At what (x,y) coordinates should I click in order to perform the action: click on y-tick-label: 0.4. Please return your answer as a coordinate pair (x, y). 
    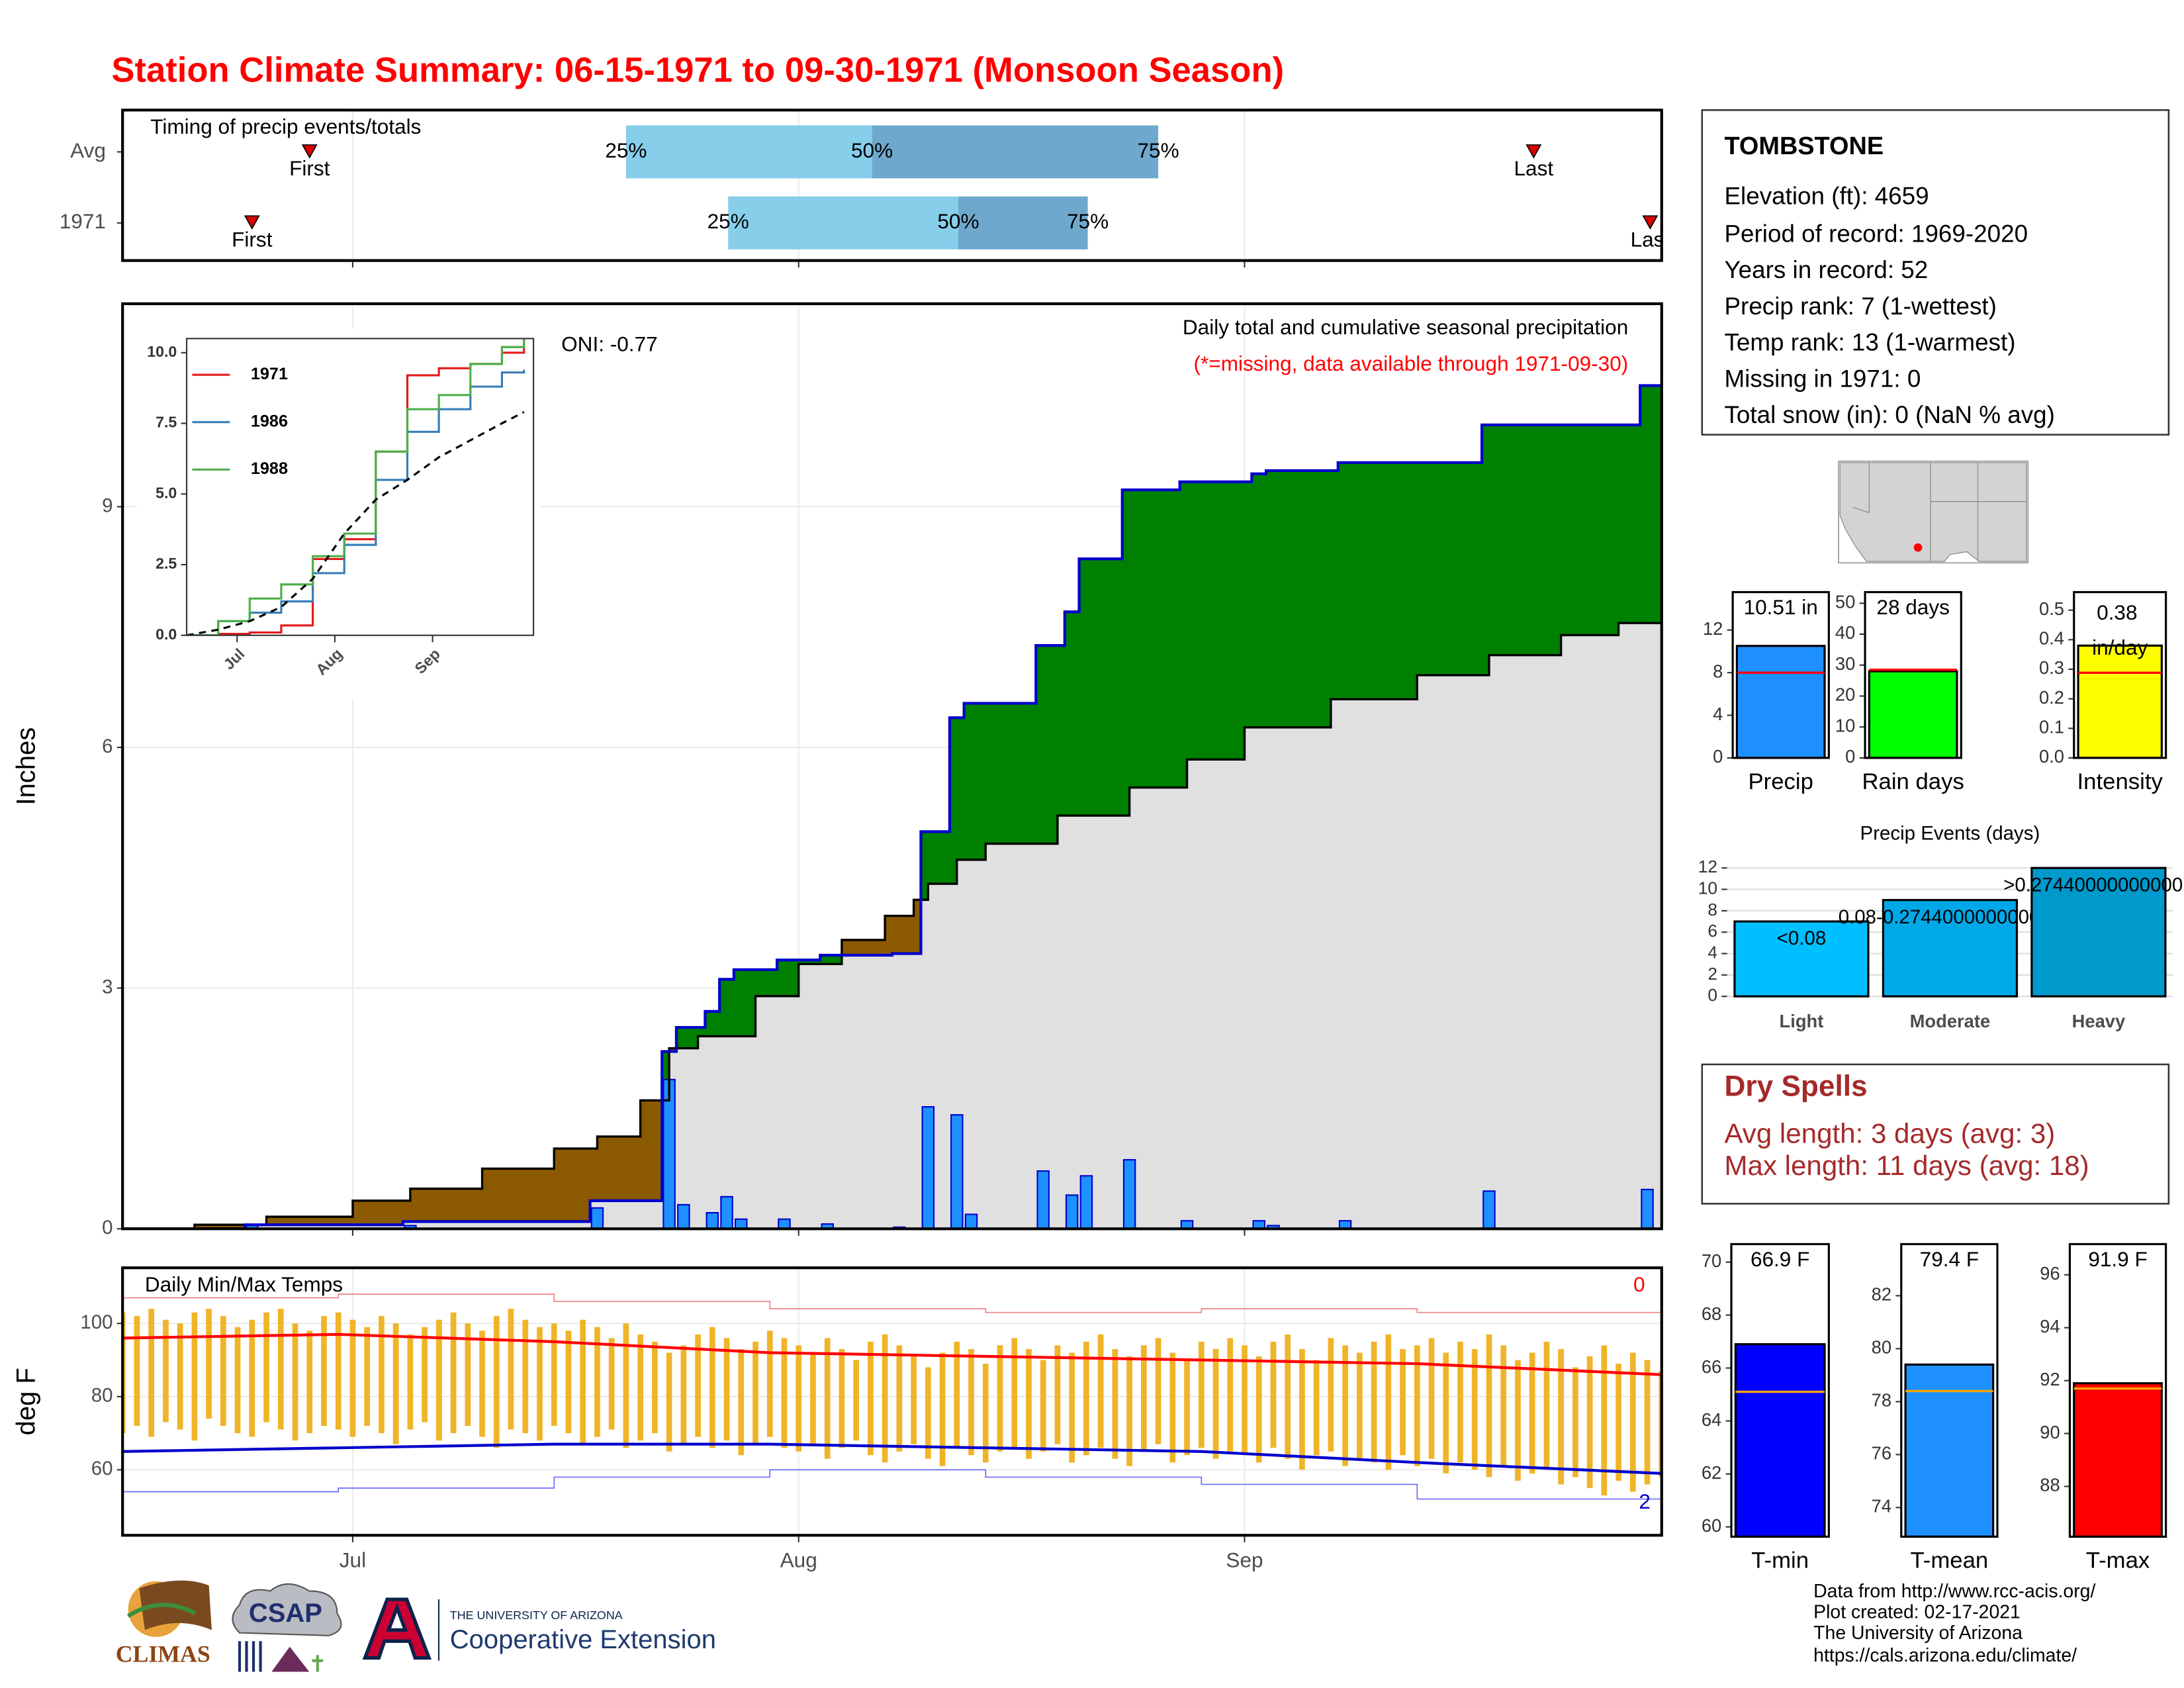
    Looking at the image, I should click on (2051, 638).